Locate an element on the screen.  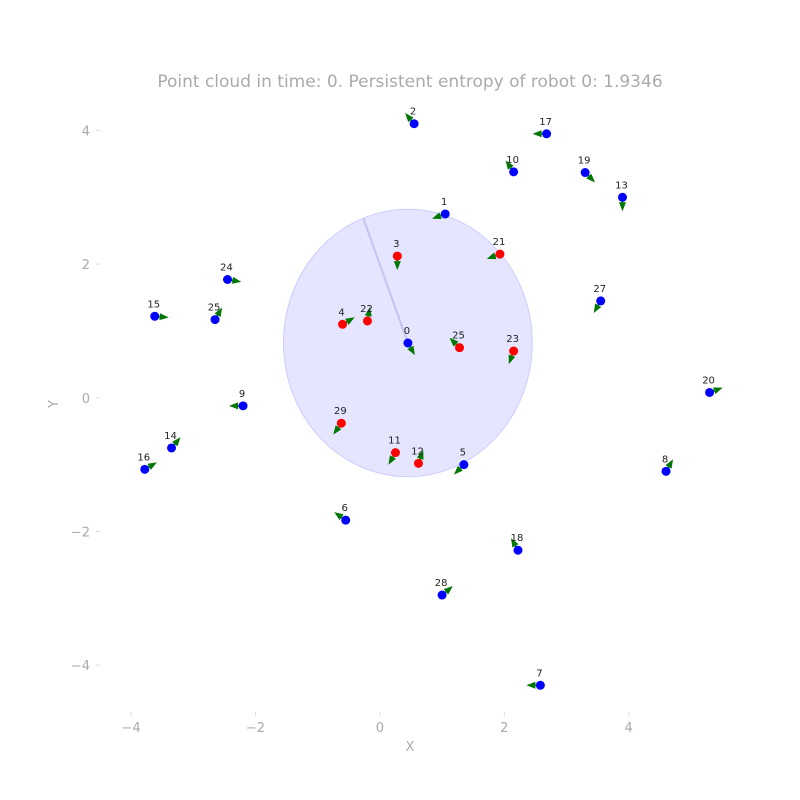
x-tick-label: 4 is located at coordinates (629, 728).